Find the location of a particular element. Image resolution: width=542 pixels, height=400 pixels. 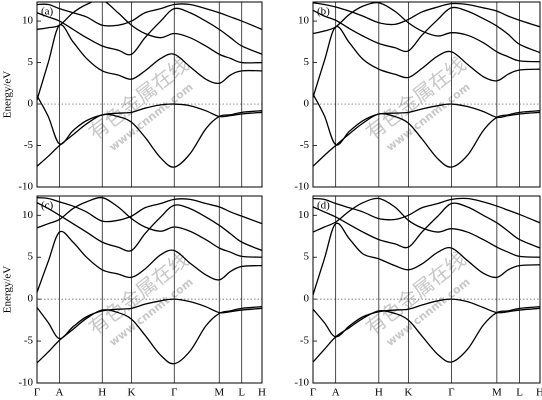

panel-label: (b) is located at coordinates (323, 12).